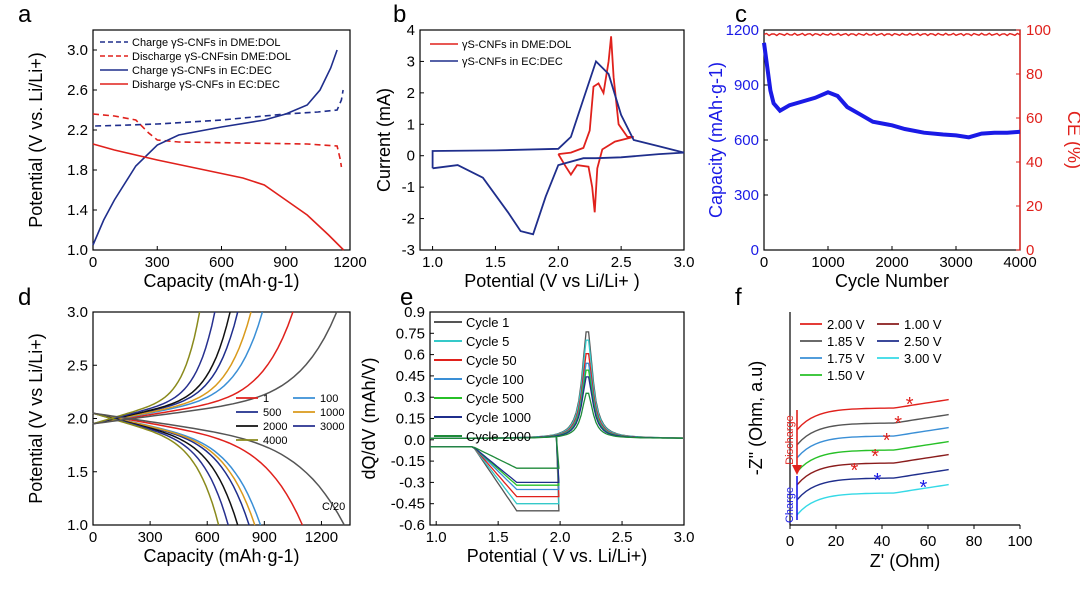  Describe the element at coordinates (1019, 541) in the screenshot. I see `x-tick-label-f: 100` at that location.